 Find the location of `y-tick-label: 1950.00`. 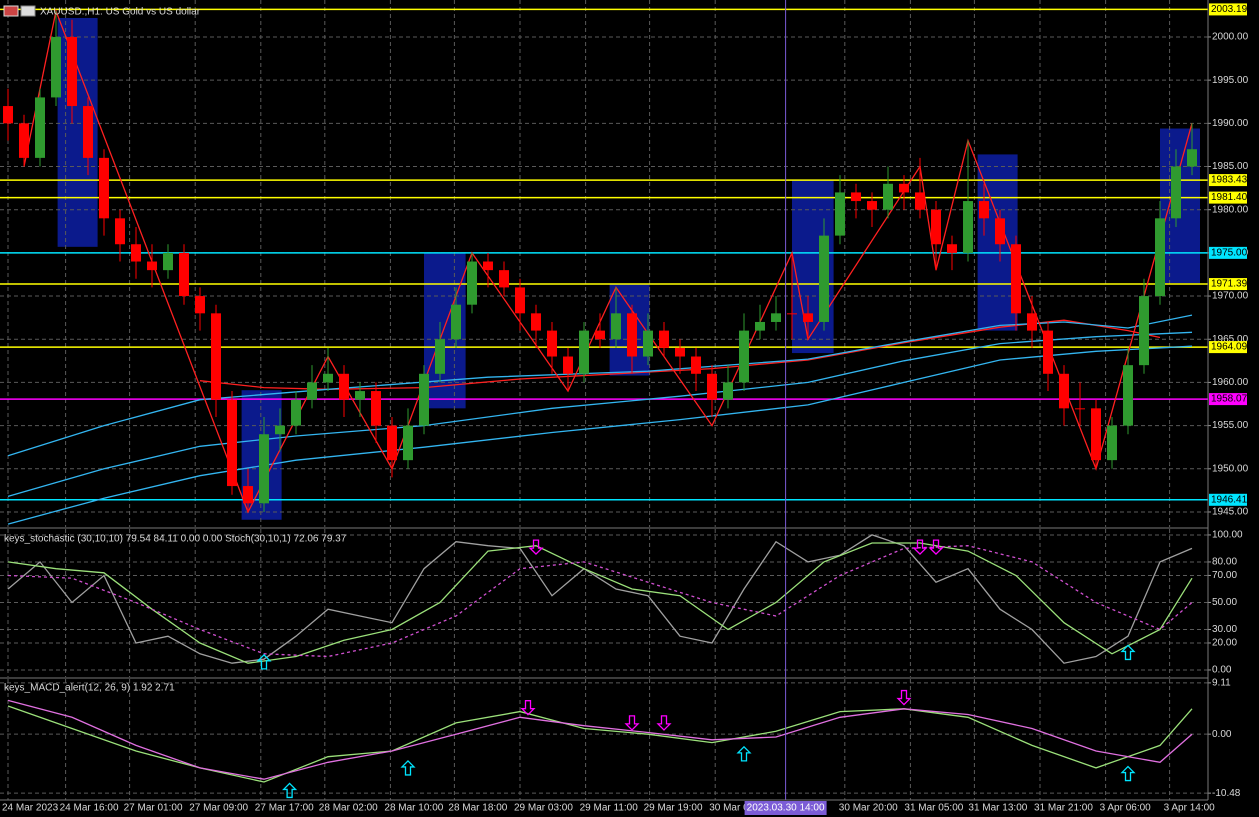

y-tick-label: 1950.00 is located at coordinates (1230, 468).